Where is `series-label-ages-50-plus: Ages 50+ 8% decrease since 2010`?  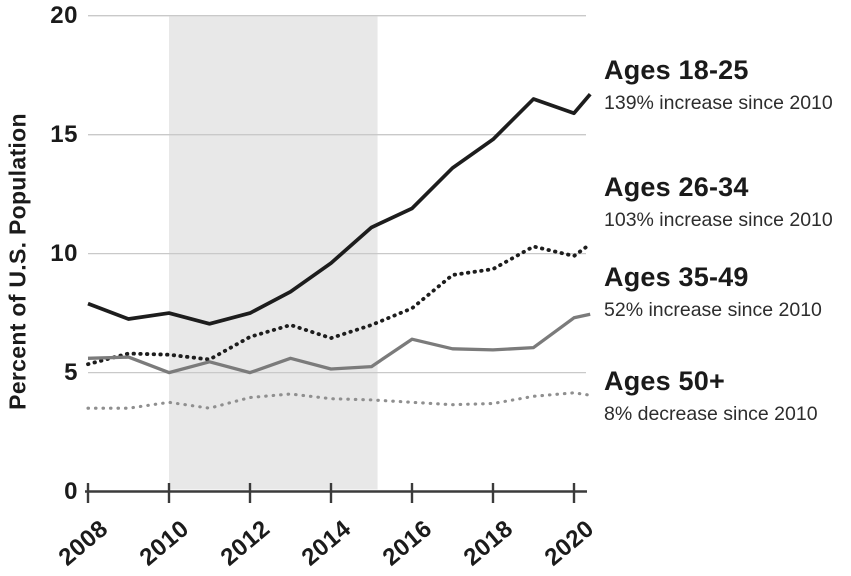 series-label-ages-50-plus: Ages 50+ 8% decrease since 2010 is located at coordinates (727, 396).